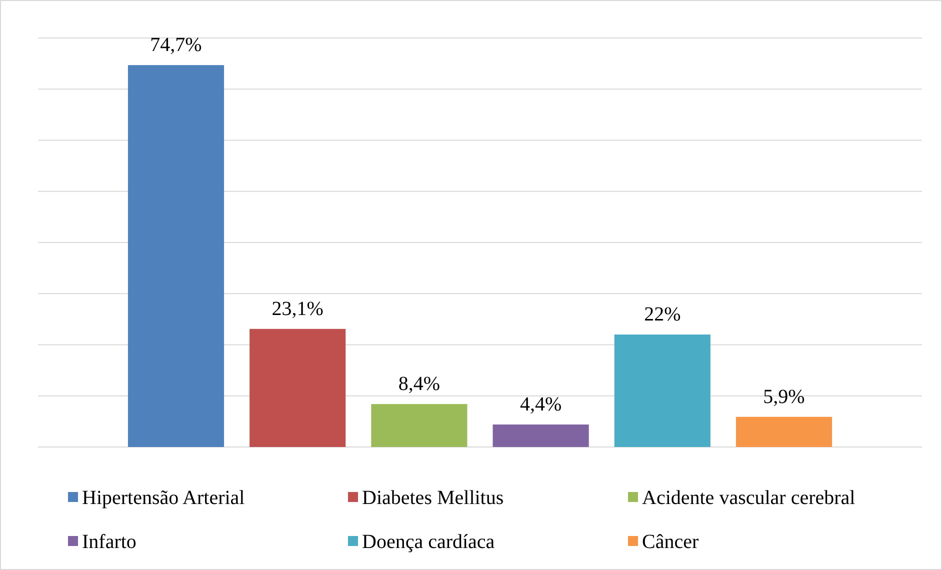  Describe the element at coordinates (109, 542) in the screenshot. I see `legend-label: Infarto` at that location.